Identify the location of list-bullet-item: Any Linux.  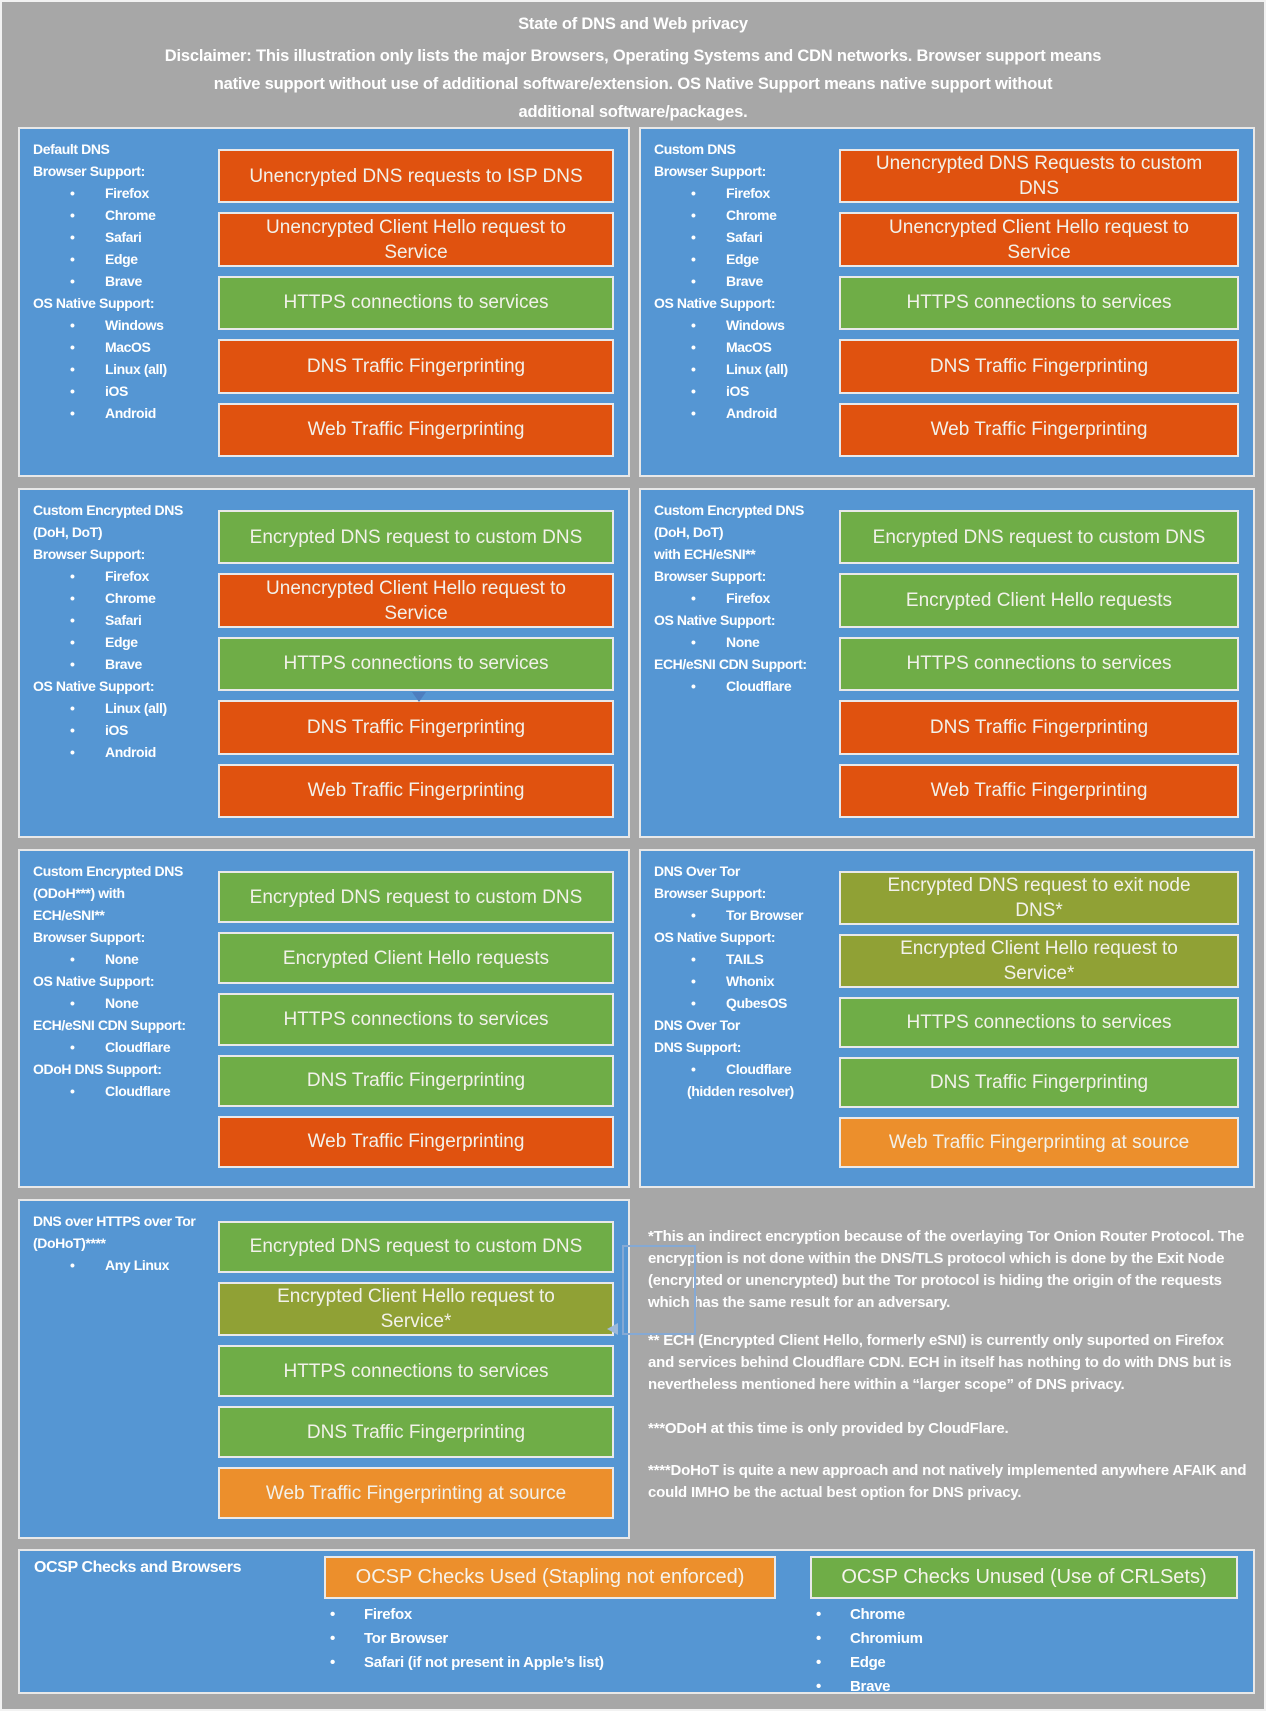
(129, 1265).